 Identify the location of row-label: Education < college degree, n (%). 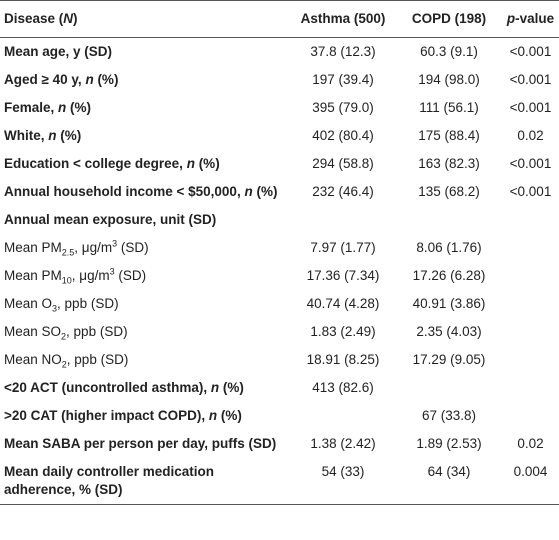
(145, 164).